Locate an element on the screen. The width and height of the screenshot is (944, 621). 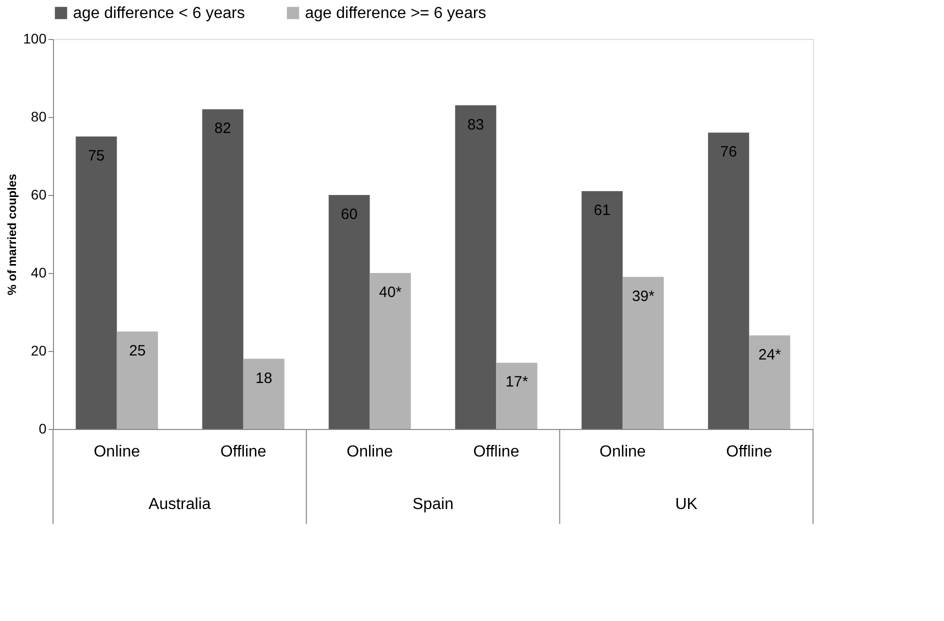
data-label: 75 is located at coordinates (96, 156).